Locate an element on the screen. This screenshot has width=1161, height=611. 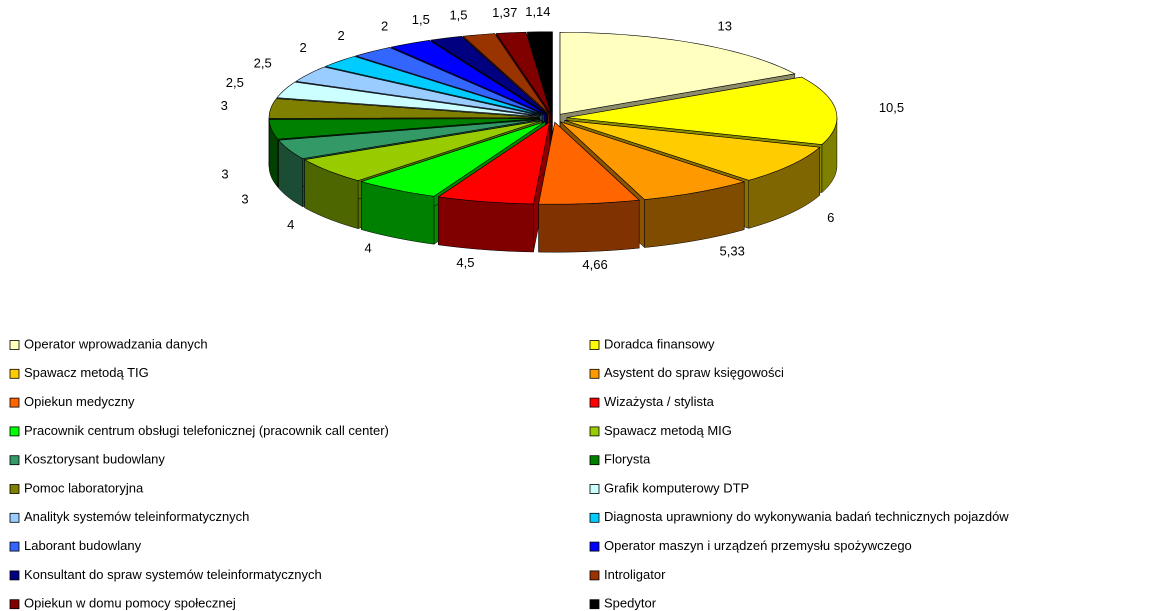
legend-item: Florysta is located at coordinates (620, 459).